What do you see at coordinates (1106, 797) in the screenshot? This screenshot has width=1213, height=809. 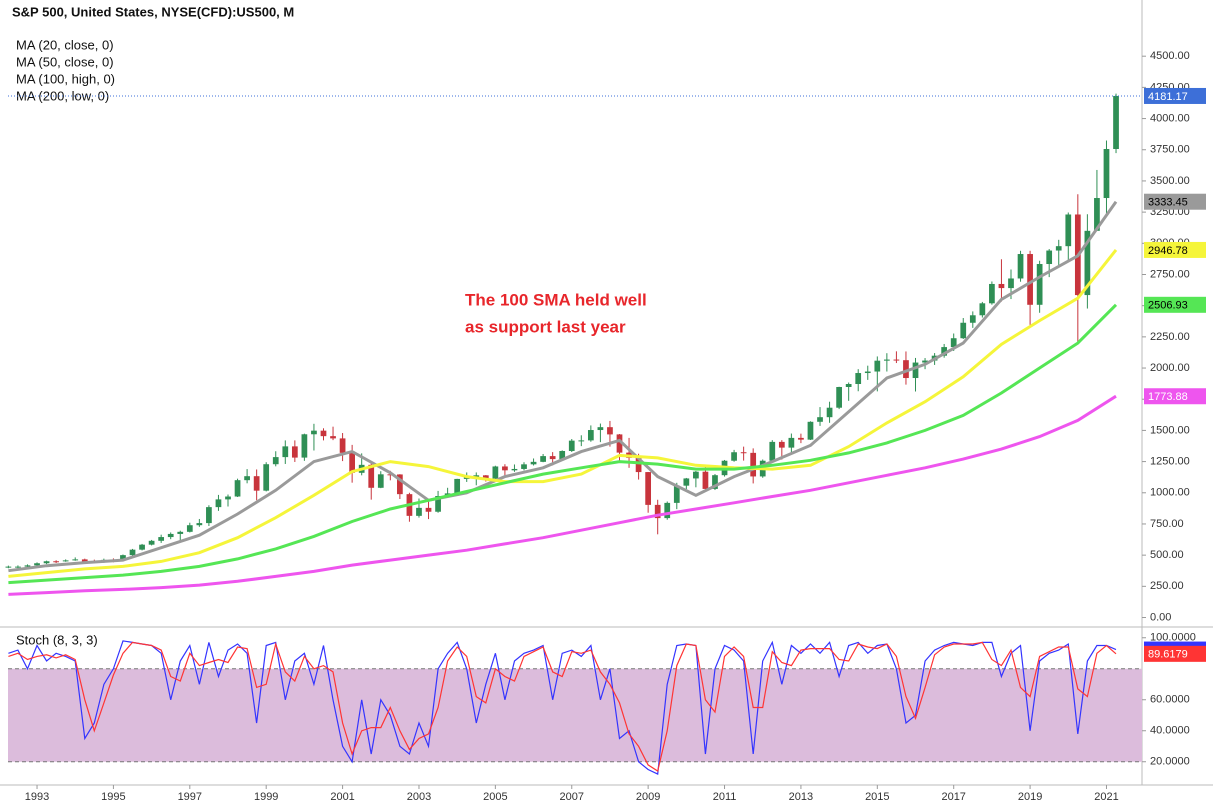 I see `x-tick-label: 2021` at bounding box center [1106, 797].